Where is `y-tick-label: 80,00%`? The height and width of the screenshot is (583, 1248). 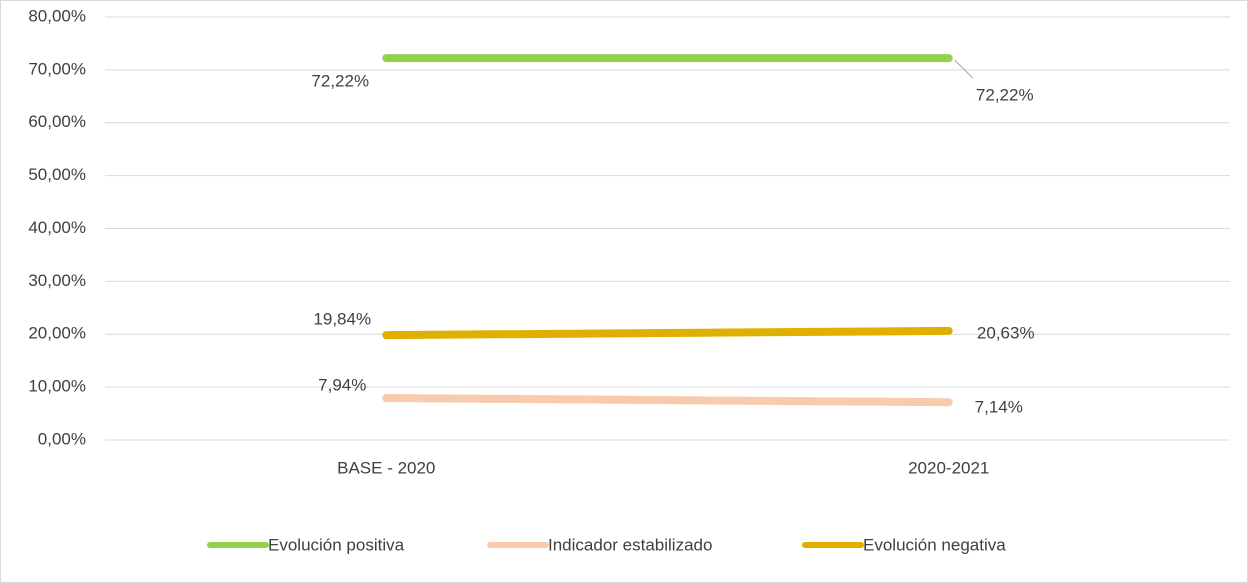 y-tick-label: 80,00% is located at coordinates (57, 15).